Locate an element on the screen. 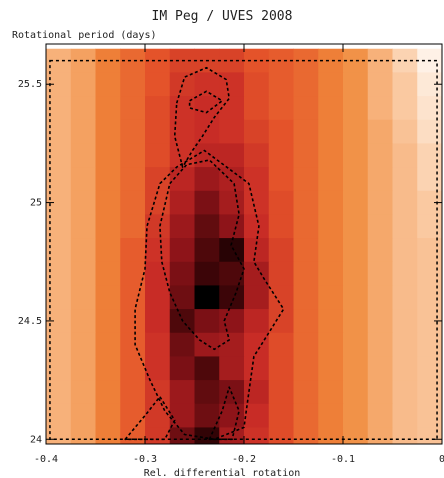 Image resolution: width=444 pixels, height=478 pixels. y-tick-label: 24 is located at coordinates (36, 439).